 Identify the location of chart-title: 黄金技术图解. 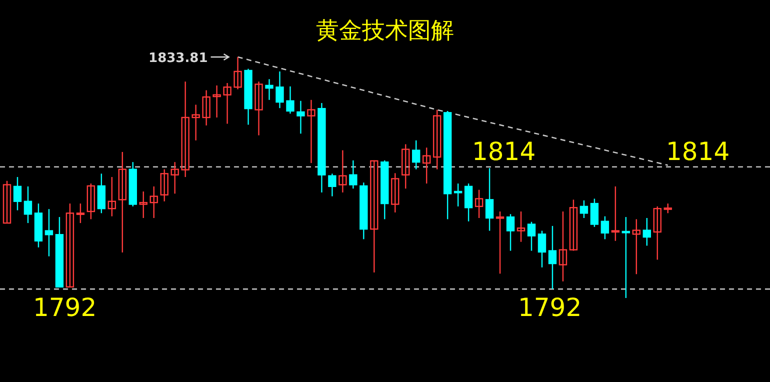
(385, 31).